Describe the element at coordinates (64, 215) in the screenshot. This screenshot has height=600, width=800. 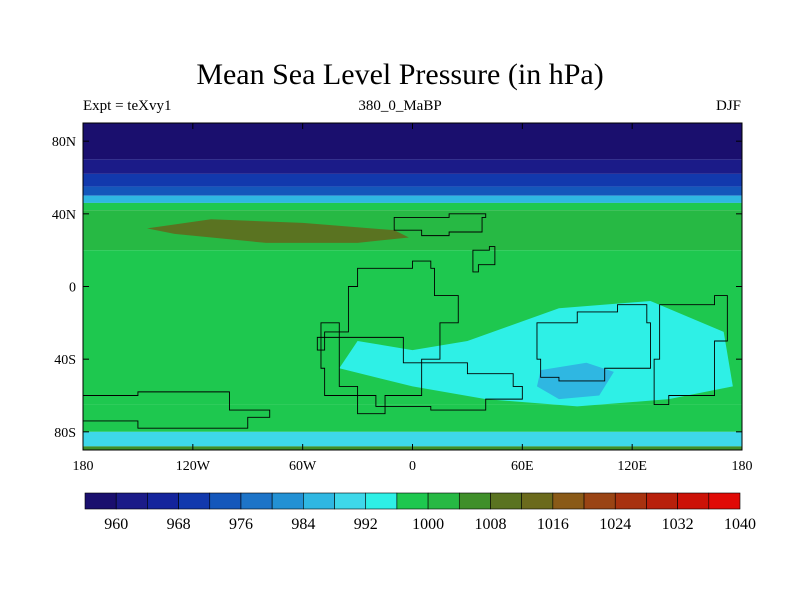
I see `y-tick-label: 40N` at that location.